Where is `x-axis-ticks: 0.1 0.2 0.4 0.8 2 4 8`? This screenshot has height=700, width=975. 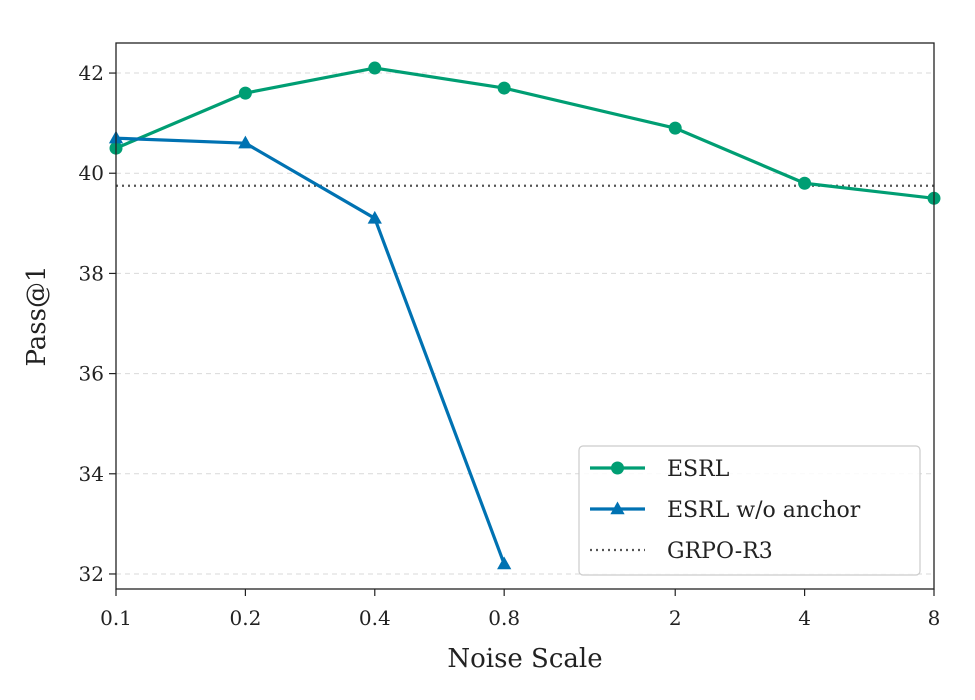
x-axis-ticks: 0.1 0.2 0.4 0.8 2 4 8 is located at coordinates (520, 609).